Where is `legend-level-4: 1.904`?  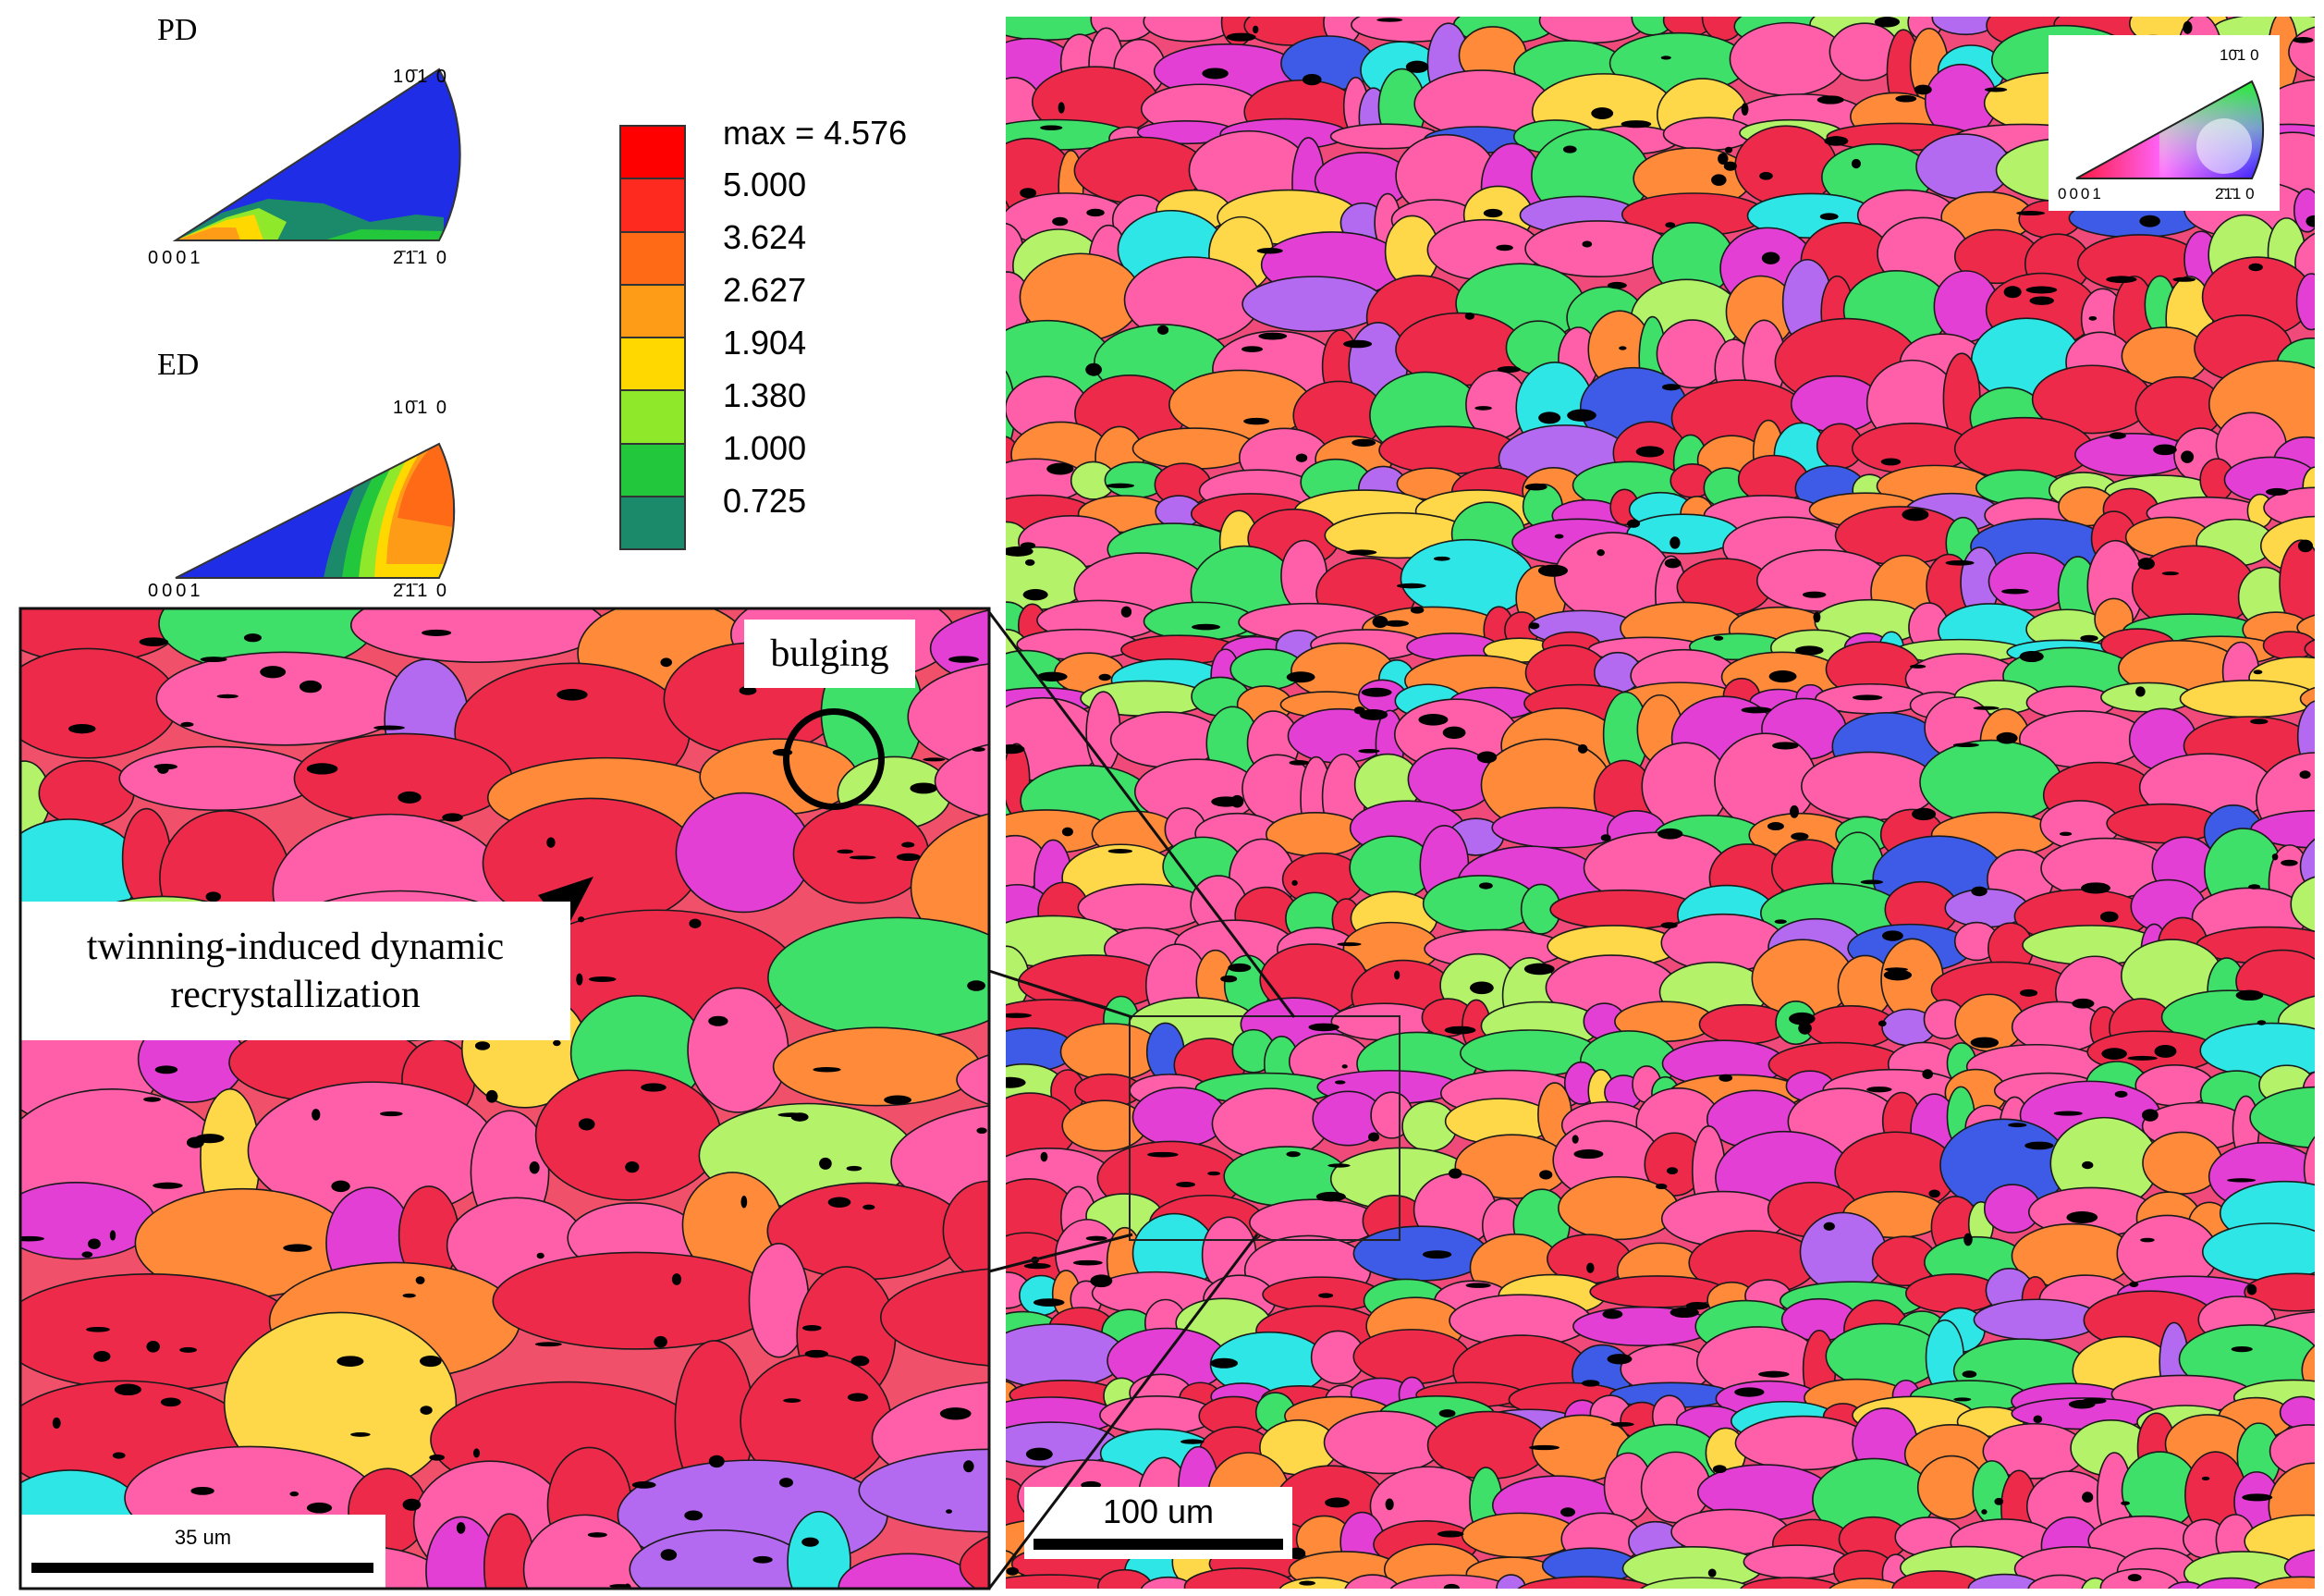
legend-level-4: 1.904 is located at coordinates (765, 343).